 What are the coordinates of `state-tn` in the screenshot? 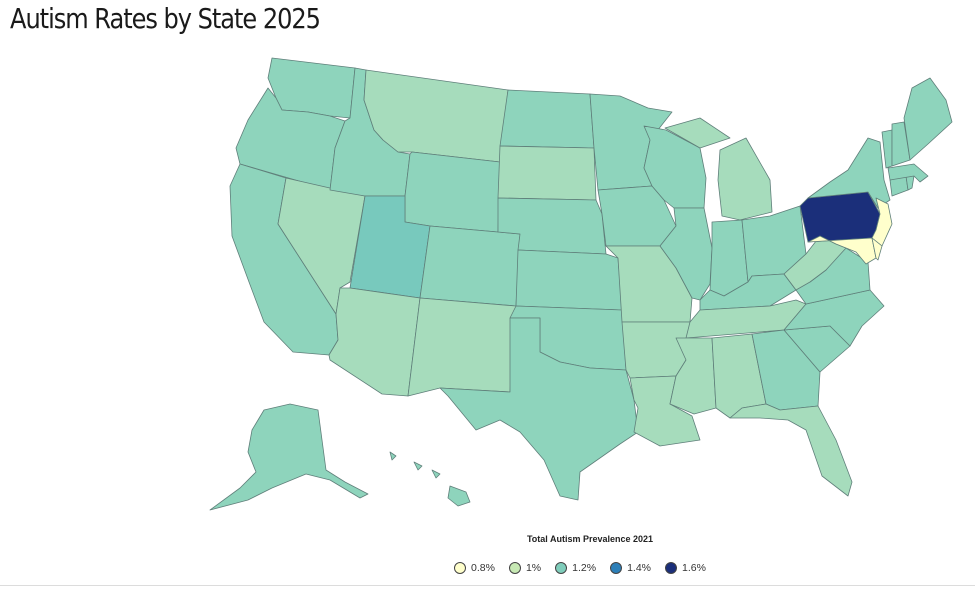 It's located at (746, 319).